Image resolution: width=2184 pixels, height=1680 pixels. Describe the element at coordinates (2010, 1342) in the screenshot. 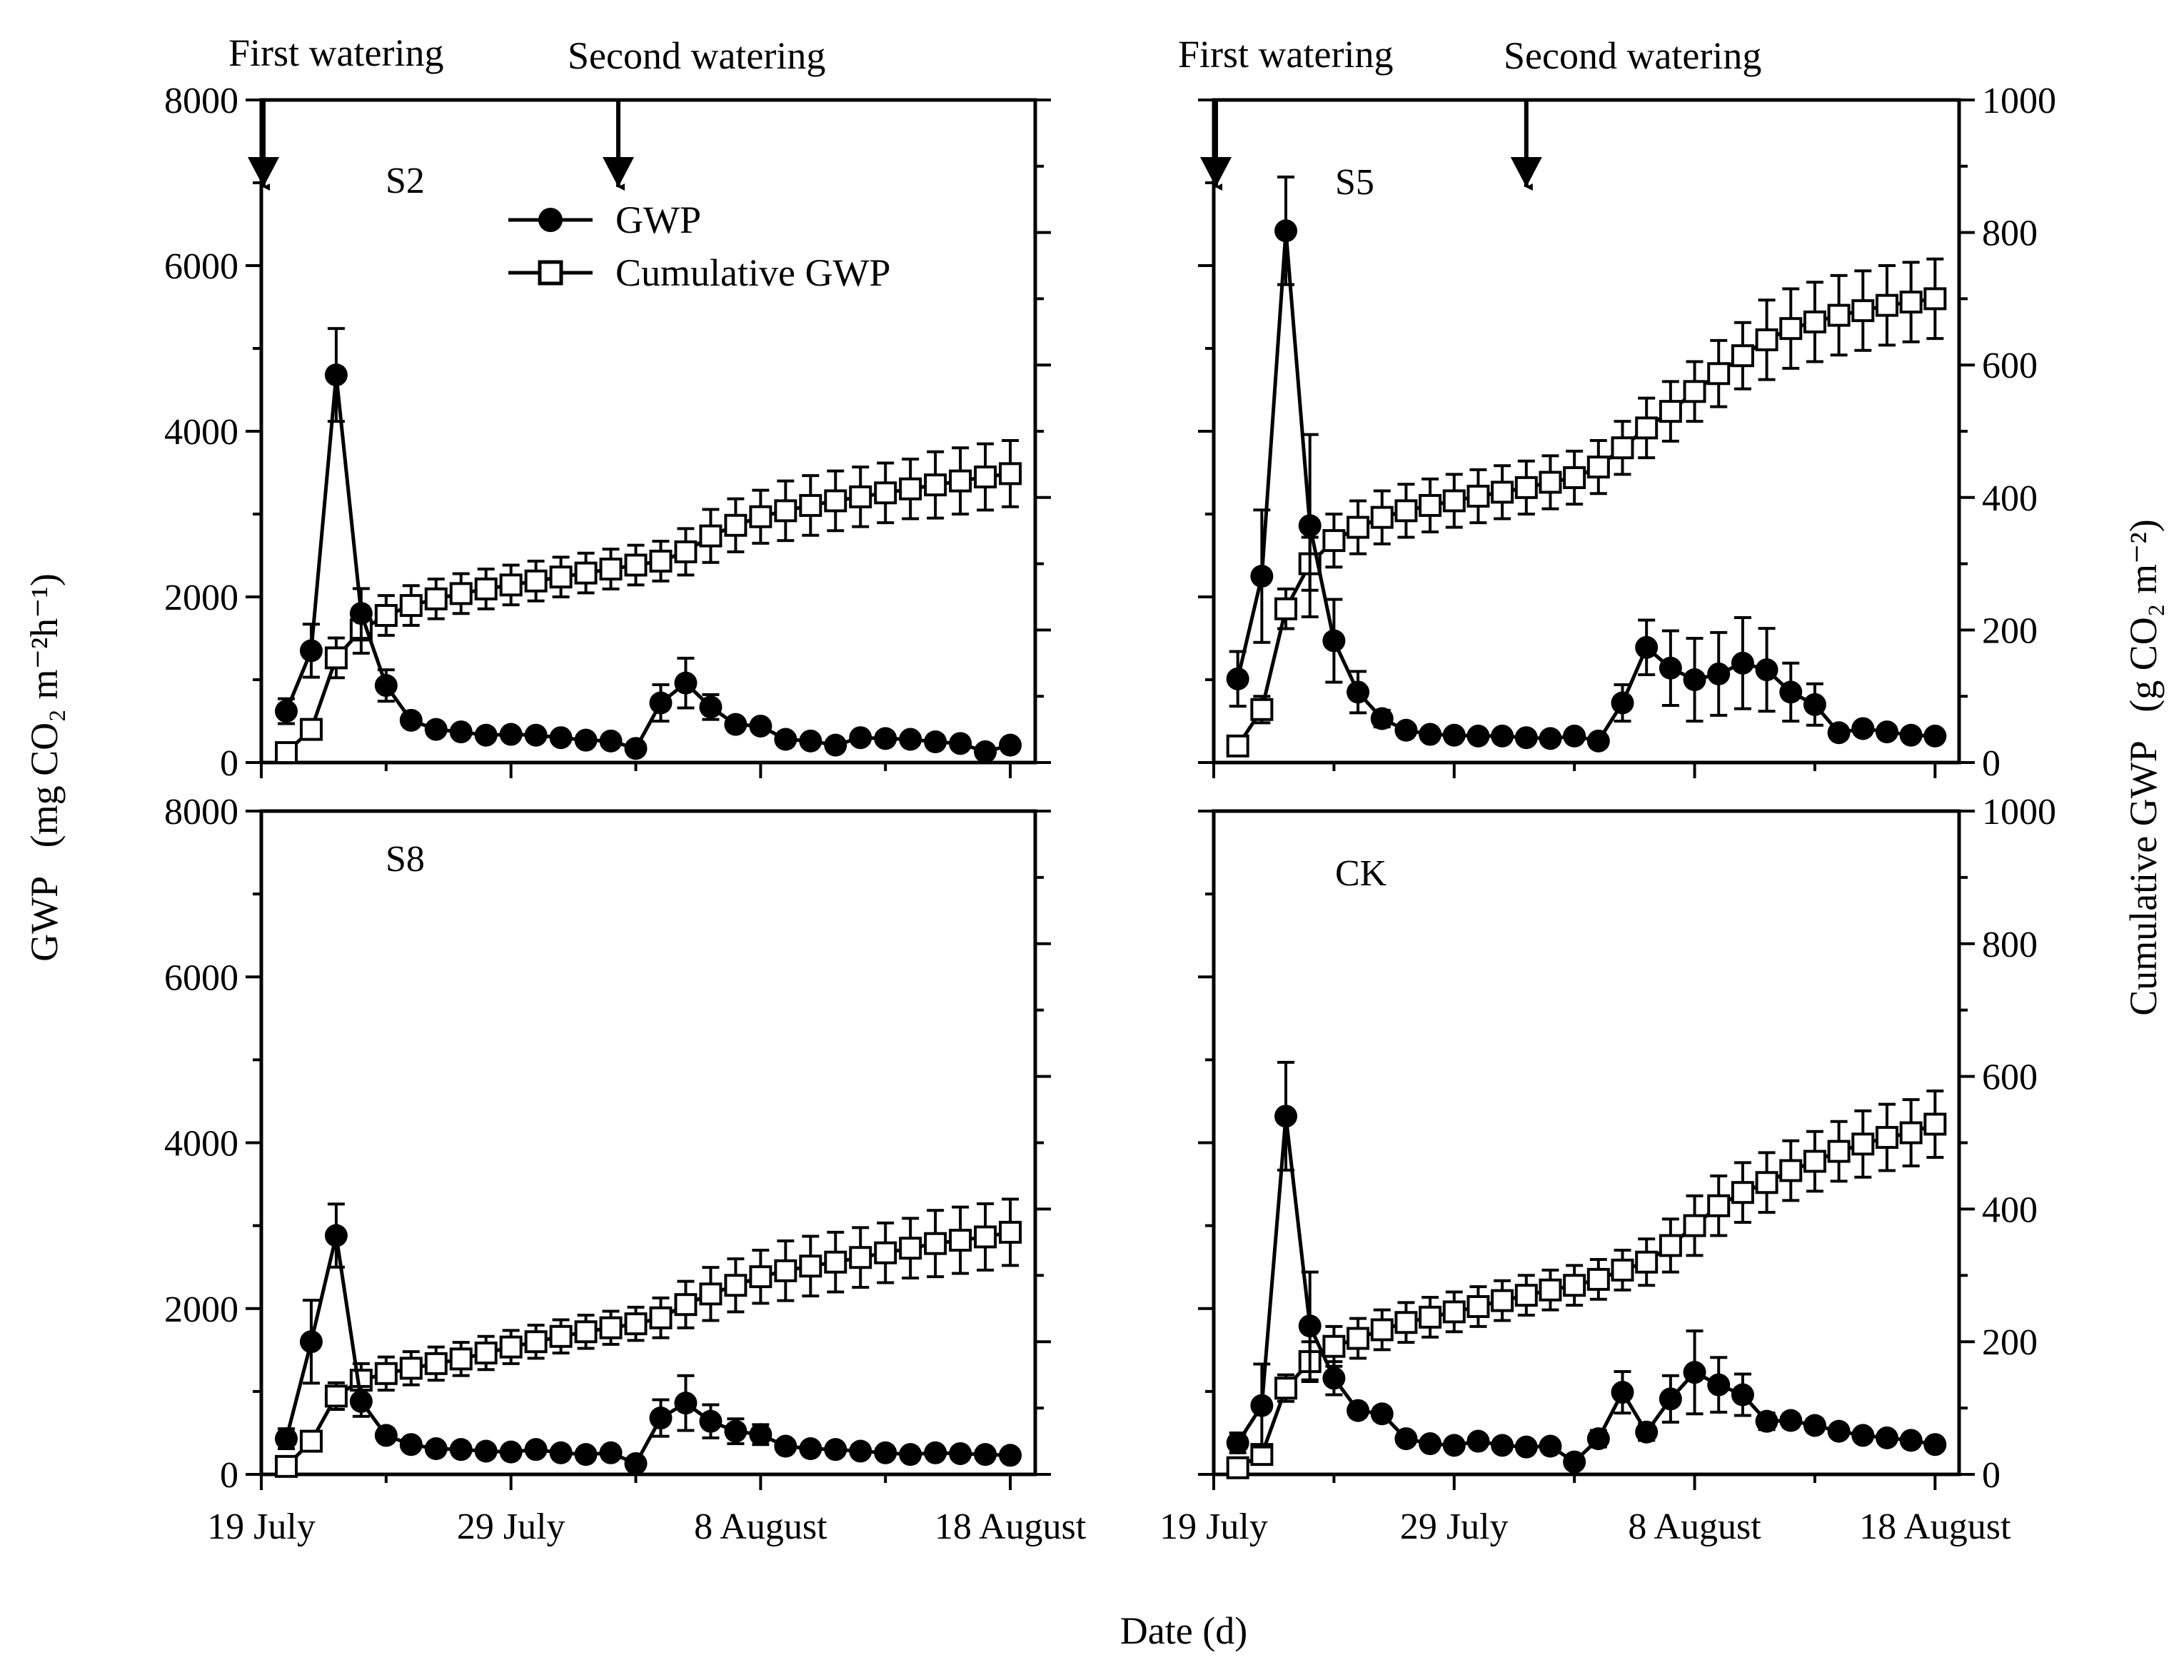

I see `right-tick-label-ck: 200` at that location.